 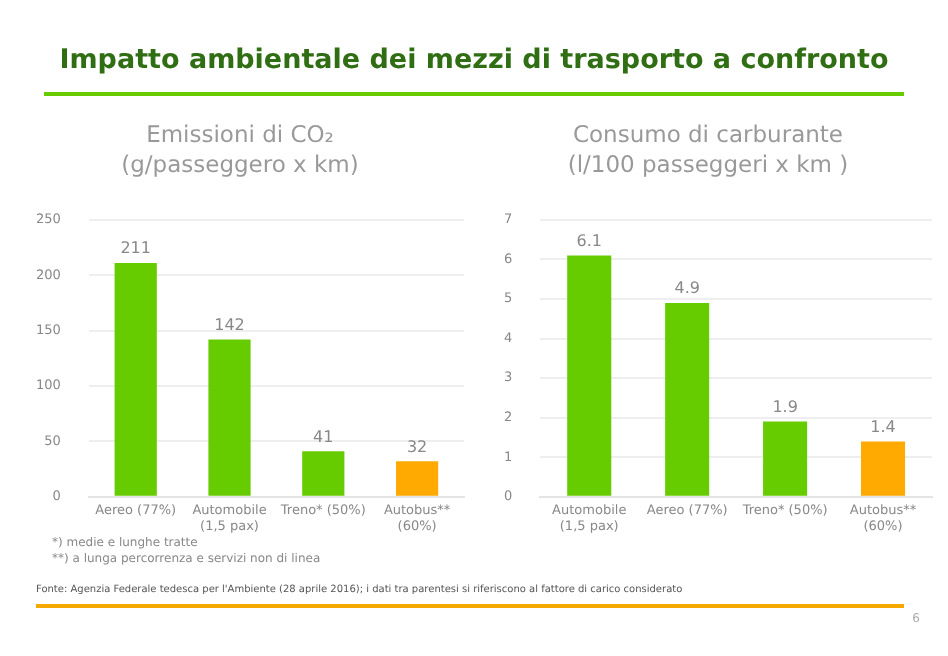 I want to click on data-label: 142, so click(x=229, y=324).